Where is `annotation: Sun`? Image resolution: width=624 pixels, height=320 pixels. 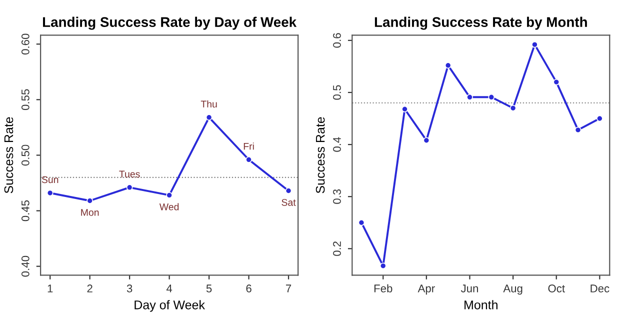
annotation: Sun is located at coordinates (50, 180).